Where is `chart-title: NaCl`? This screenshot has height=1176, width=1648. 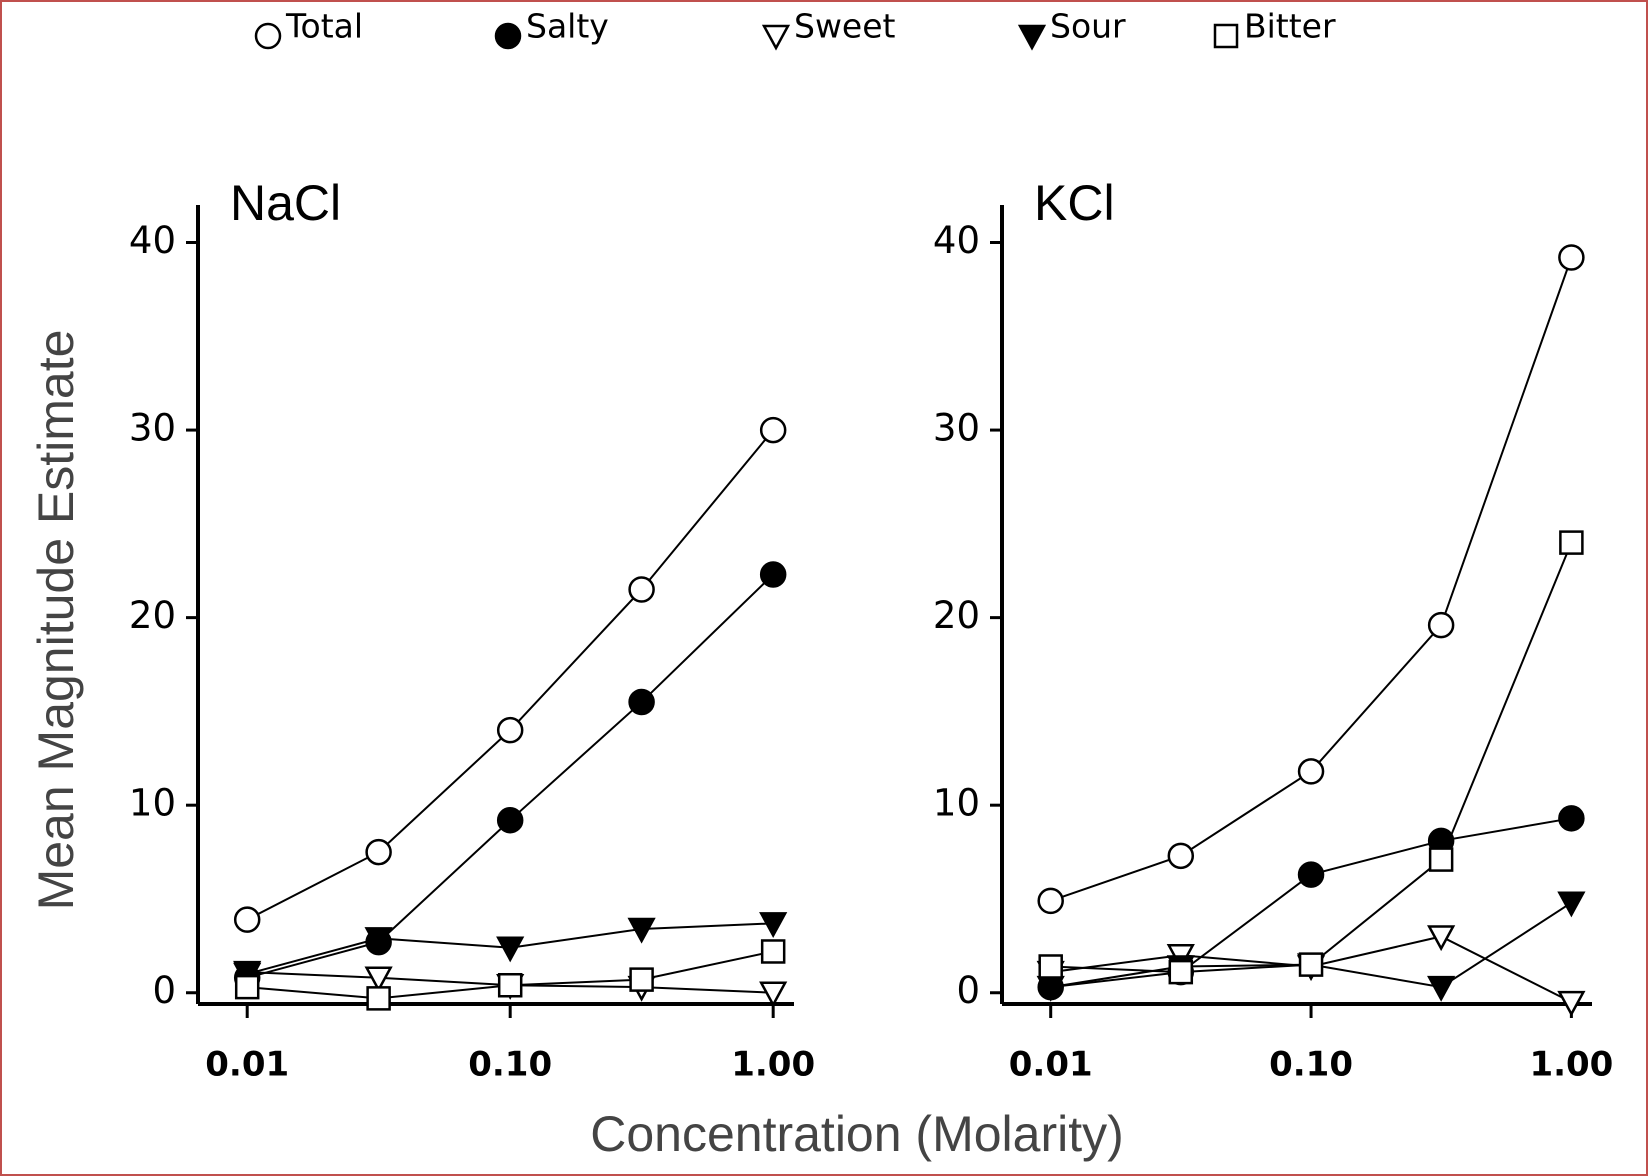 chart-title: NaCl is located at coordinates (285, 203).